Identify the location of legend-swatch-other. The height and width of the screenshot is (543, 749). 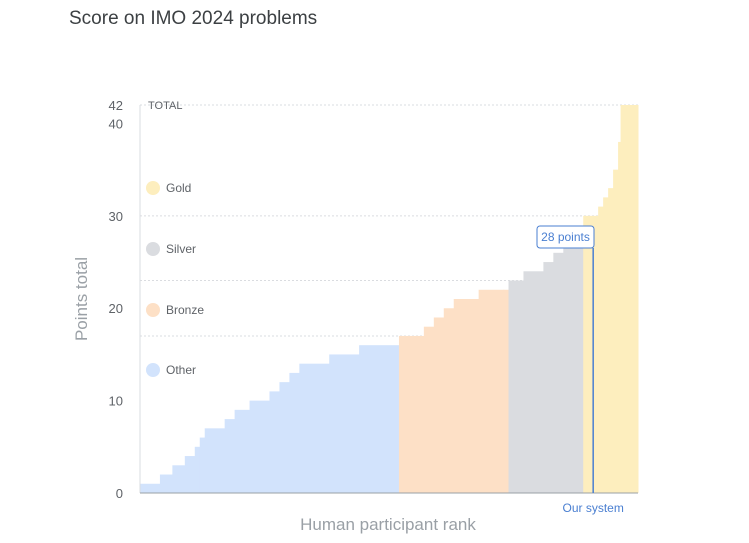
(153, 370).